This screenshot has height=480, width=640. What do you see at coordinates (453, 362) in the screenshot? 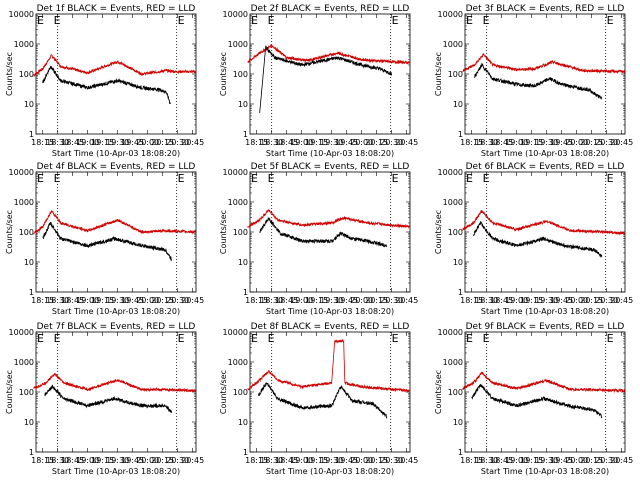
I see `y-tick-label: 1000` at bounding box center [453, 362].